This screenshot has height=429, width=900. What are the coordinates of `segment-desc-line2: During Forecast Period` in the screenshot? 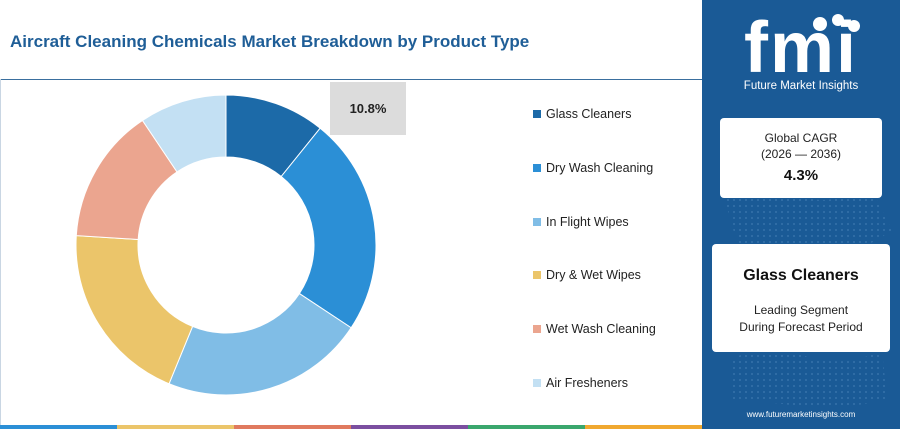 It's located at (801, 327).